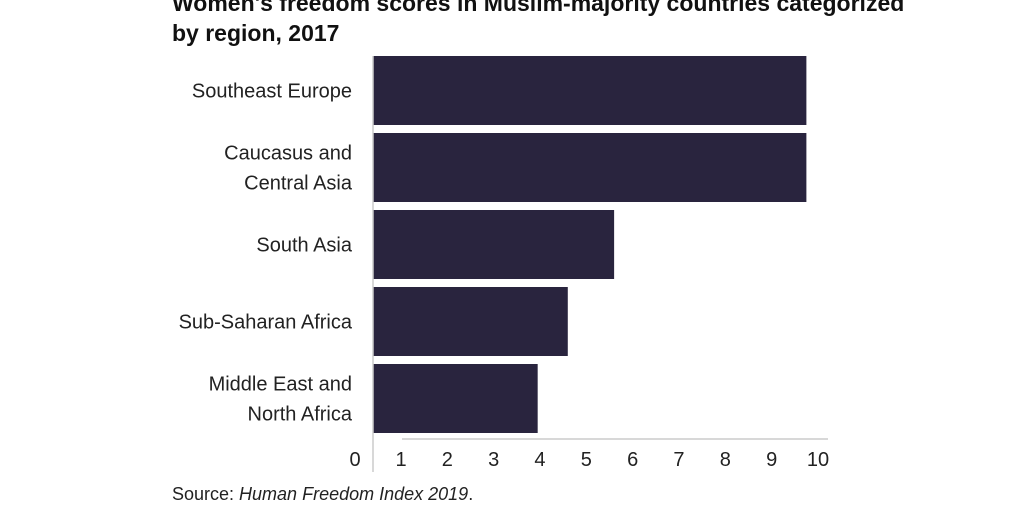  What do you see at coordinates (818, 460) in the screenshot?
I see `x-tick-label: 10` at bounding box center [818, 460].